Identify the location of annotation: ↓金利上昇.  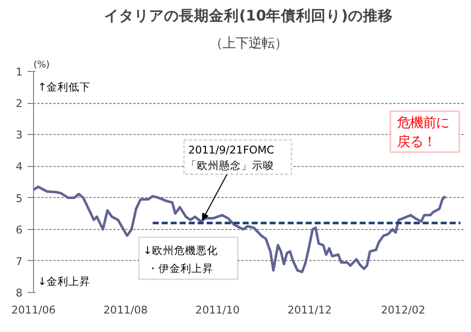
(64, 281).